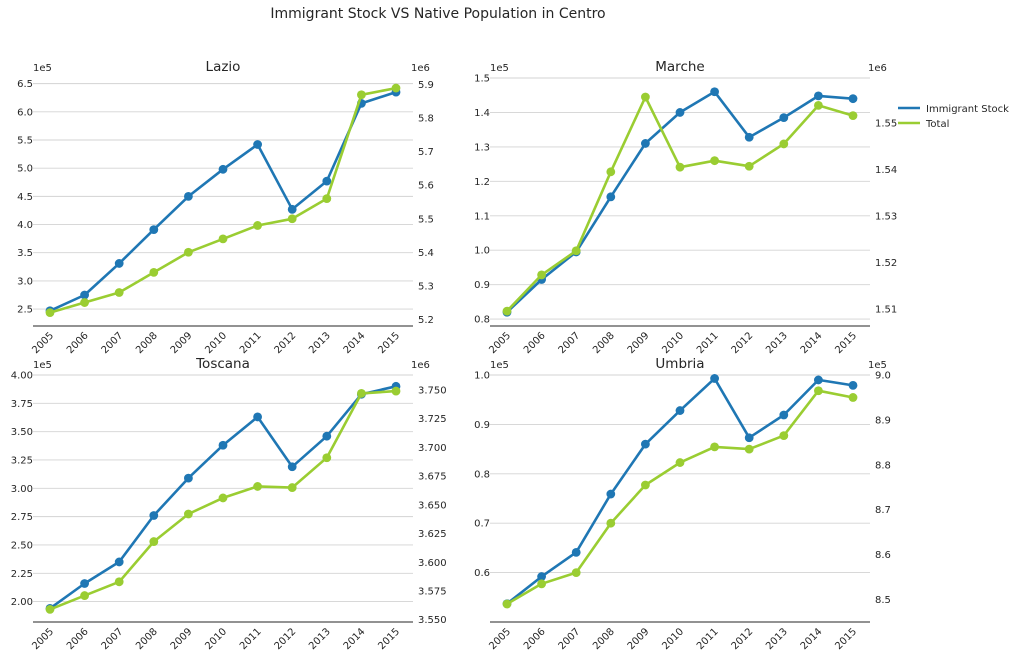 The width and height of the screenshot is (1019, 658). Describe the element at coordinates (22, 602) in the screenshot. I see `y-left-tick-label: 2.00` at that location.